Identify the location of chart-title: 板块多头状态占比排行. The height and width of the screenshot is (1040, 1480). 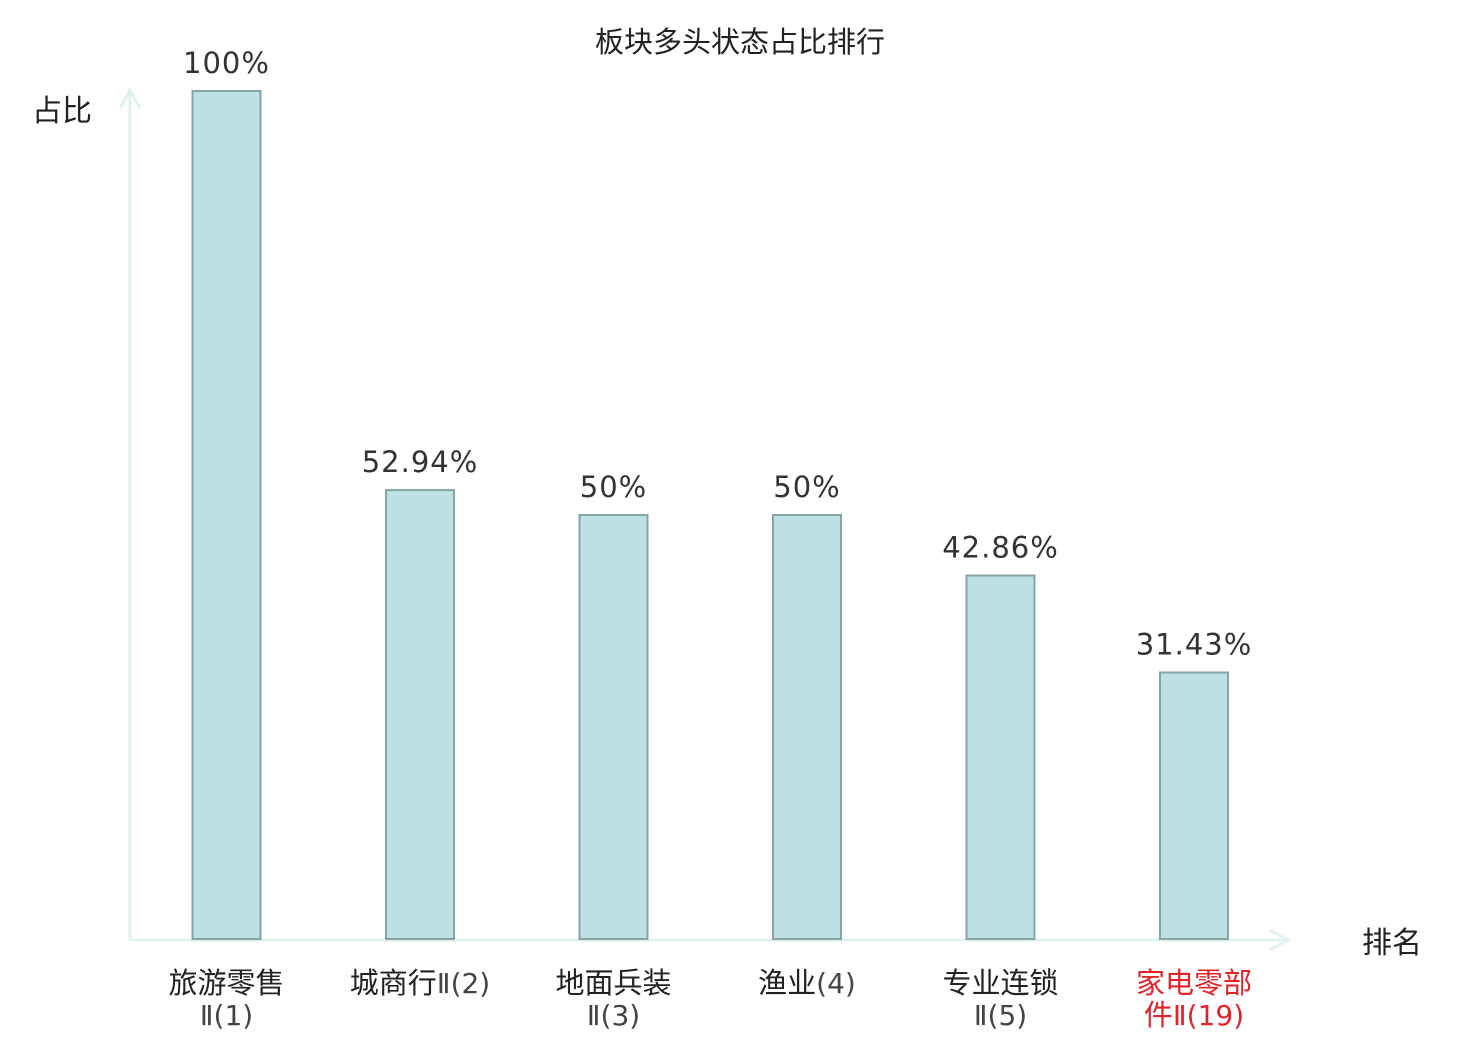
(740, 42).